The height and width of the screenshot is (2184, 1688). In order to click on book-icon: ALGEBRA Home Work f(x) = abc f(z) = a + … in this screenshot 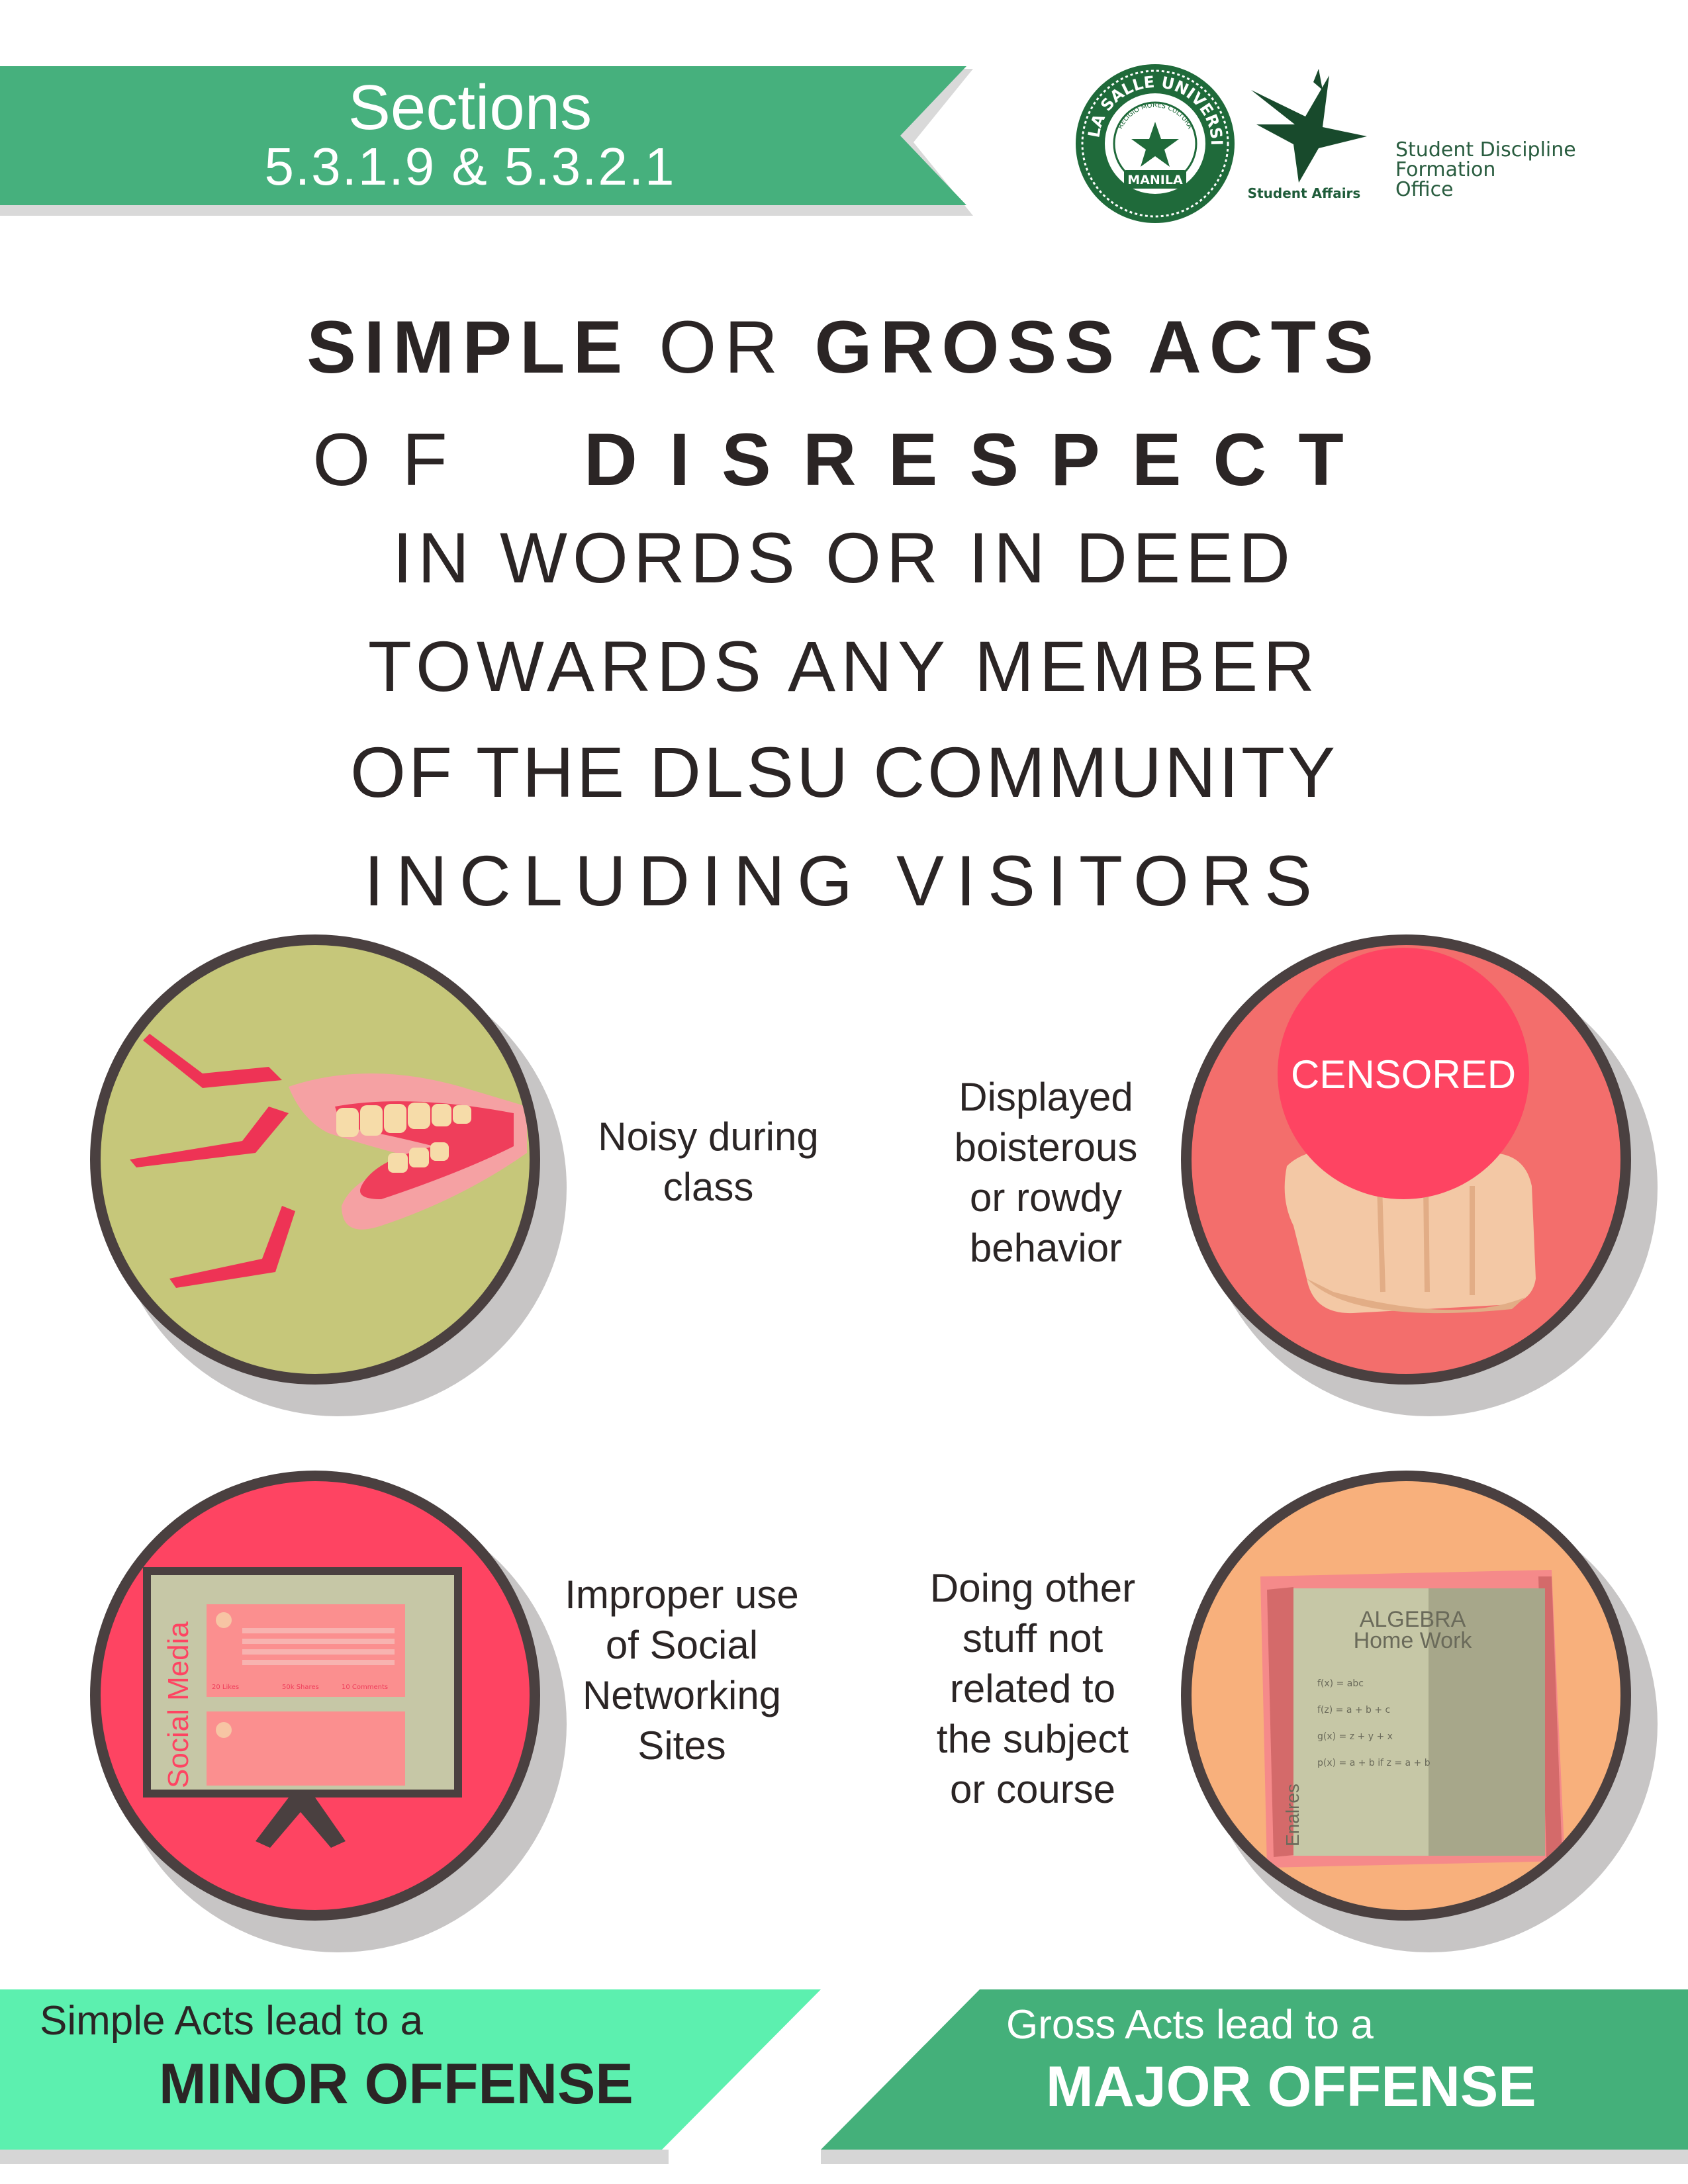, I will do `click(1412, 1719)`.